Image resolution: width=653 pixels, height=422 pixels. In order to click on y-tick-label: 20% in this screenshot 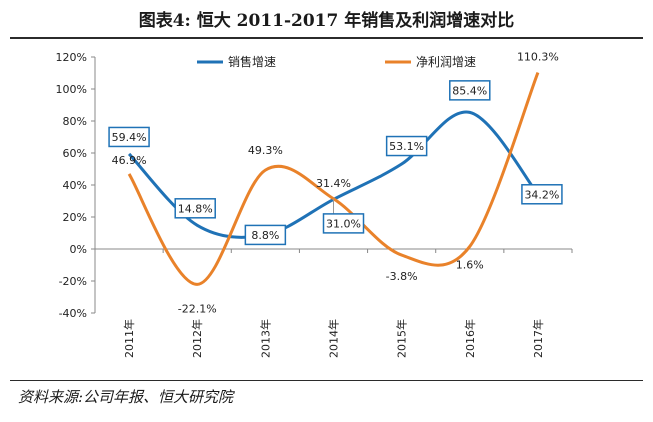, I will do `click(75, 217)`.